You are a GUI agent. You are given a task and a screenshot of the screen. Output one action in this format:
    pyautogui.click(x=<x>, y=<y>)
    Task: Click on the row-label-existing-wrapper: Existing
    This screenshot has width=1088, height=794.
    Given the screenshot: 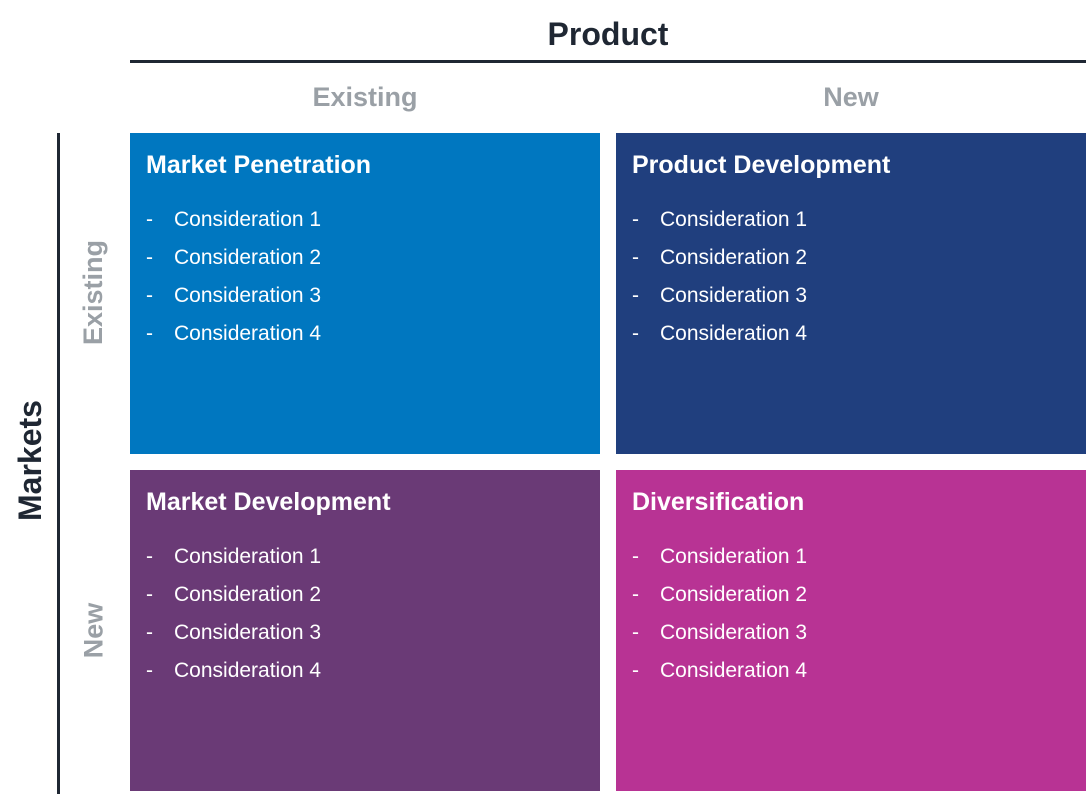 What is the action you would take?
    pyautogui.click(x=94, y=292)
    